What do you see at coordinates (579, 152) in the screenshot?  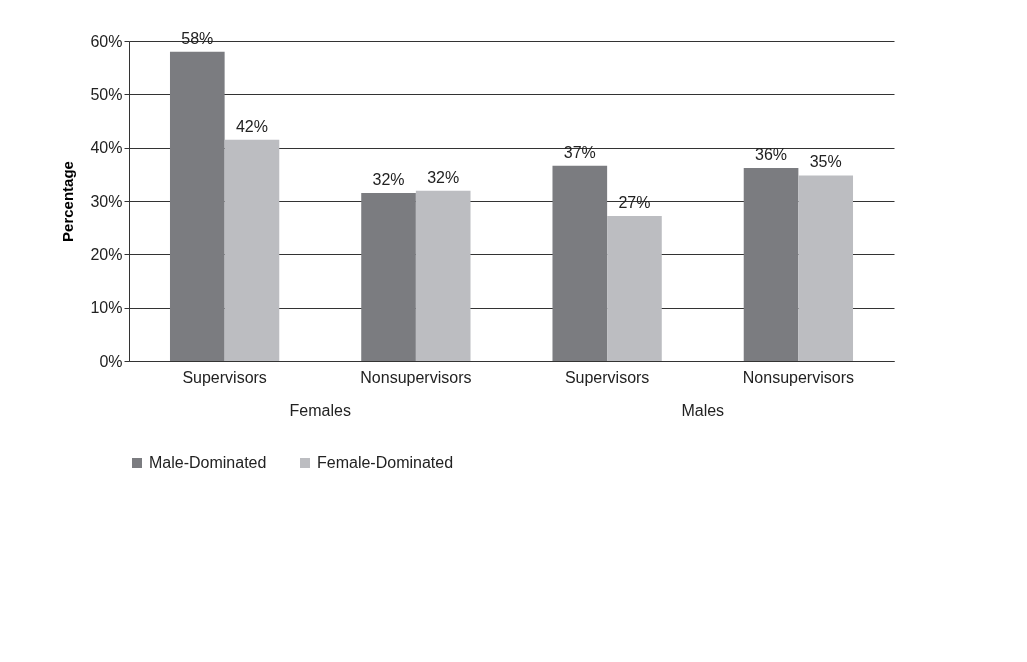 I see `data-label: 37%` at bounding box center [579, 152].